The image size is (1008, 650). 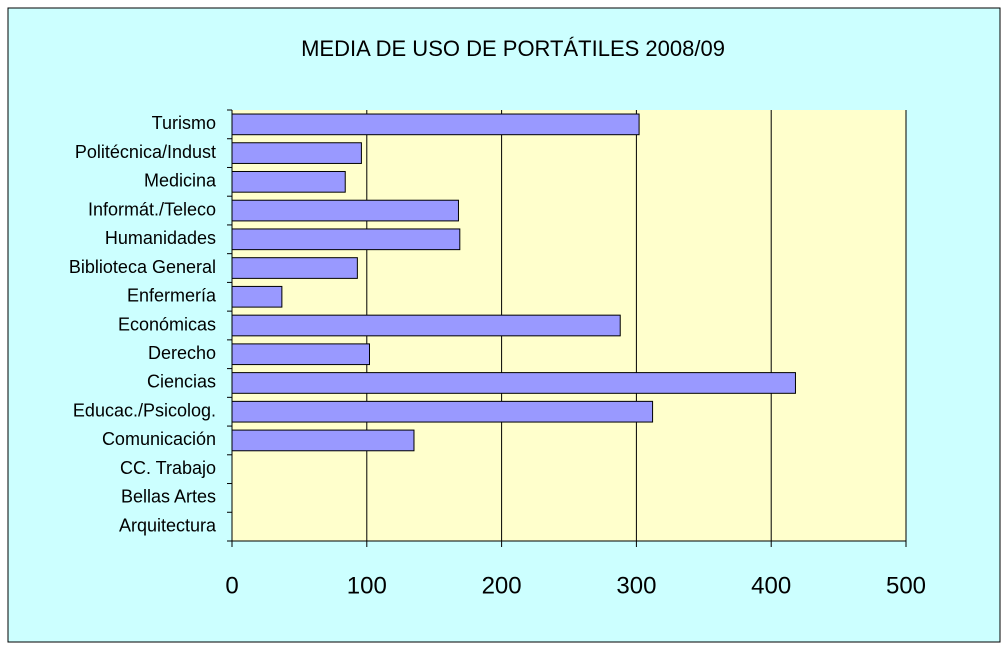 What do you see at coordinates (152, 209) in the screenshot?
I see `y-tick-label: Informát./Teleco` at bounding box center [152, 209].